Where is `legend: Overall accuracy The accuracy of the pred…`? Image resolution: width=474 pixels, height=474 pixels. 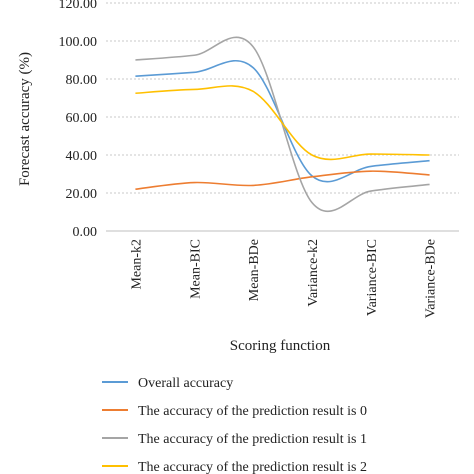 legend: Overall accuracy The accuracy of the pred… is located at coordinates (234, 425).